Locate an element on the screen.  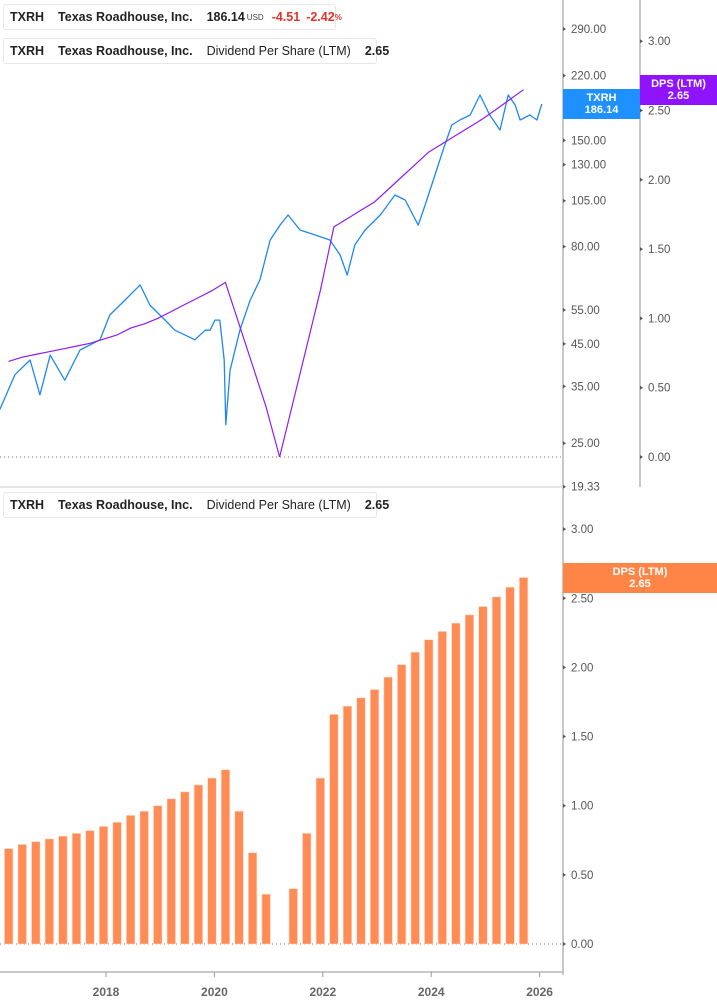
price-tag-value: 186.14 is located at coordinates (601, 110).